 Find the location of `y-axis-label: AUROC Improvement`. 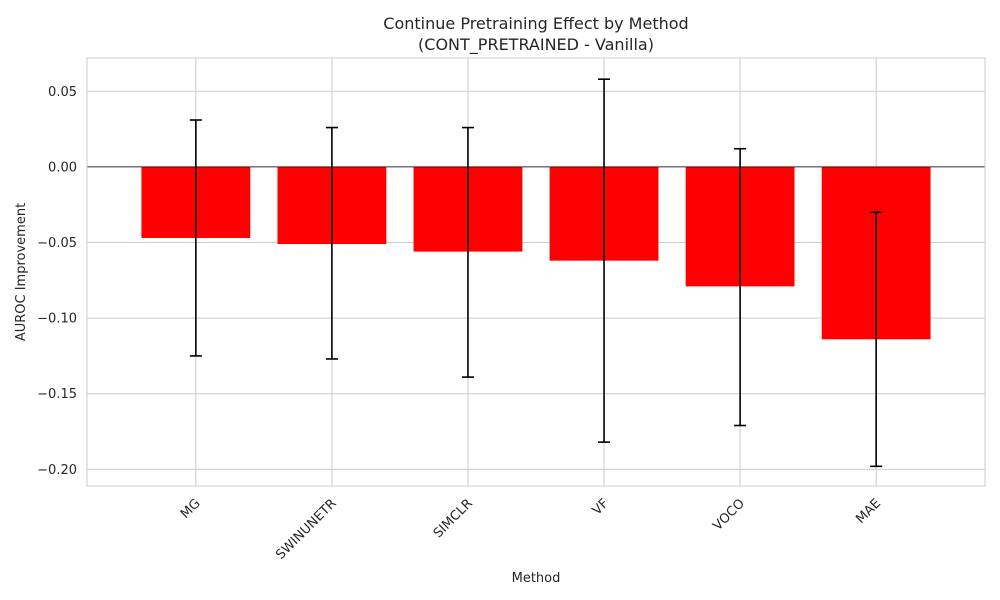

y-axis-label: AUROC Improvement is located at coordinates (21, 272).